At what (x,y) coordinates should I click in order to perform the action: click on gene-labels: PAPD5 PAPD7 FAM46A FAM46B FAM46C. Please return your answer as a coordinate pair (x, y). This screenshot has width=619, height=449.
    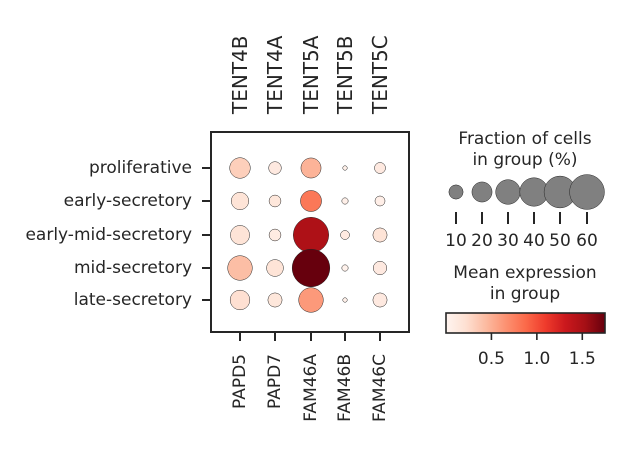
    Looking at the image, I should click on (310, 388).